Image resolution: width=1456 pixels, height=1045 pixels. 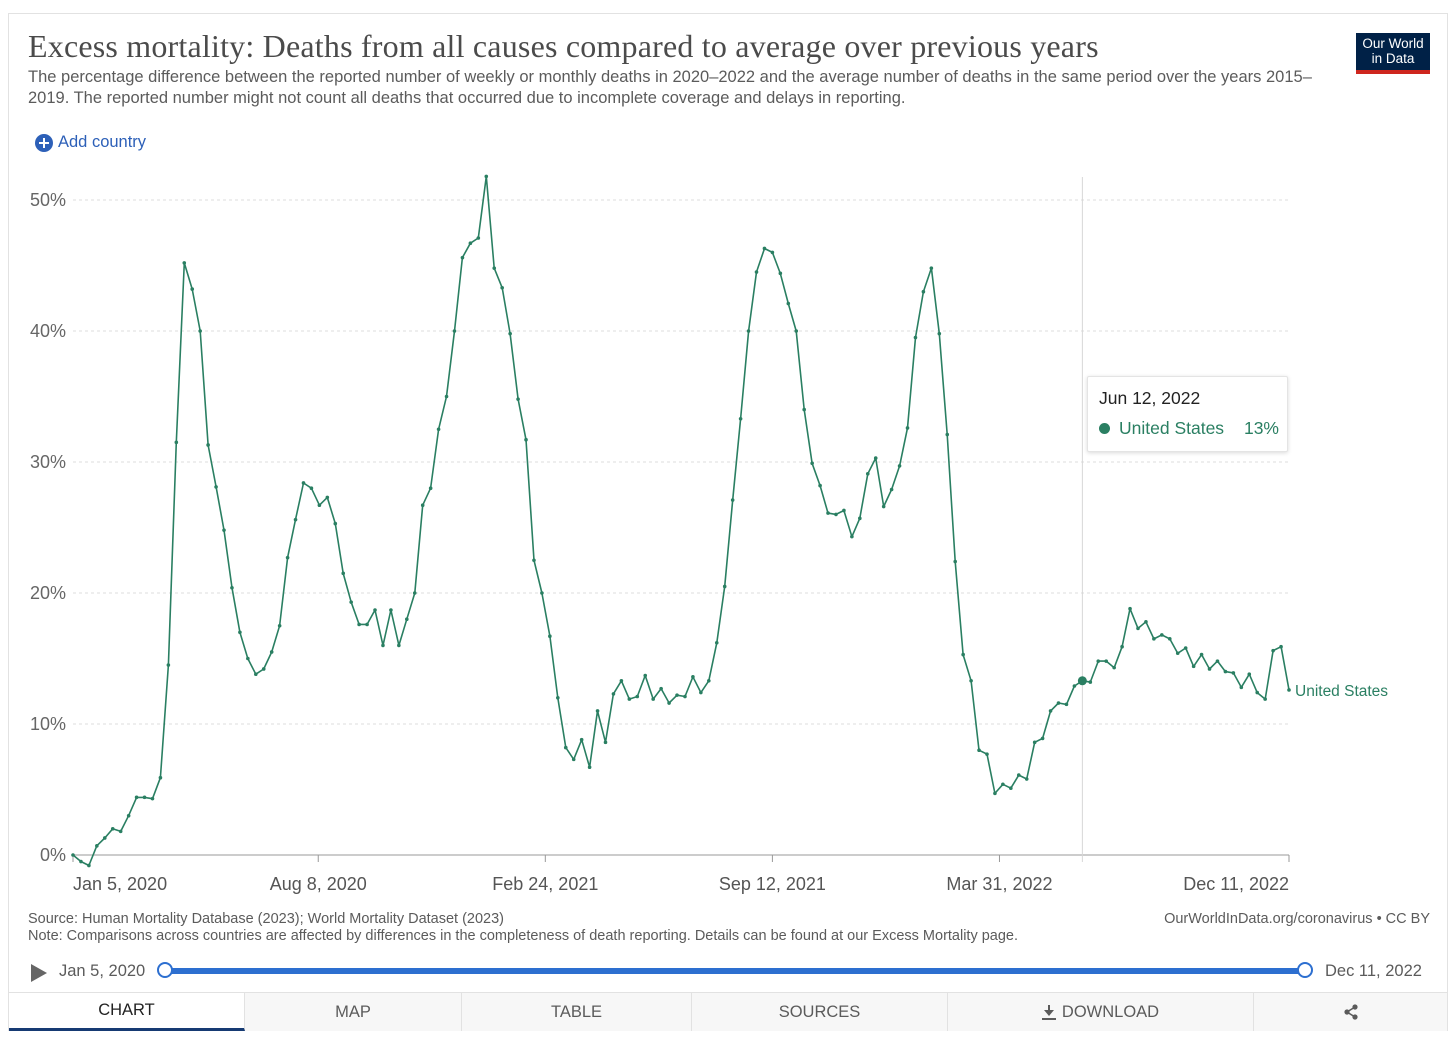 I want to click on series-end-label: United States, so click(x=1341, y=691).